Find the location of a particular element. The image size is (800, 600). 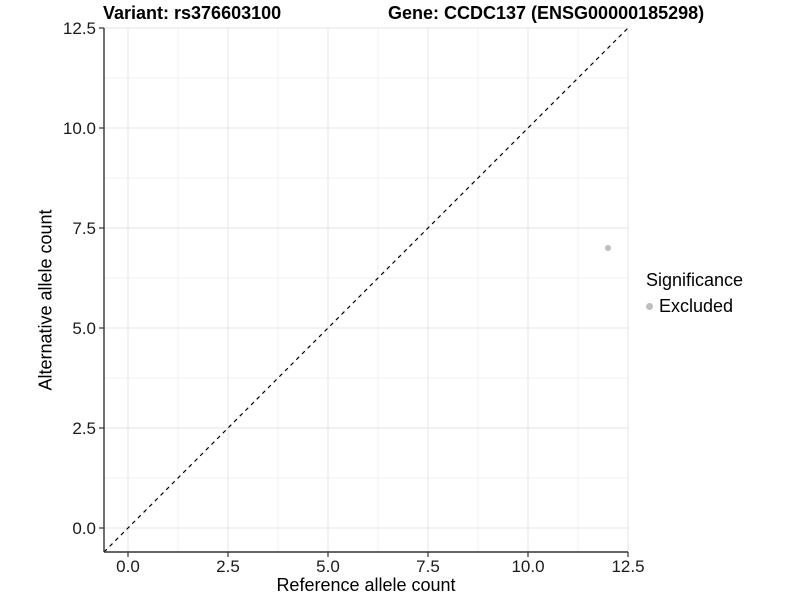

legend-entry-excluded: Excluded is located at coordinates (694, 306).